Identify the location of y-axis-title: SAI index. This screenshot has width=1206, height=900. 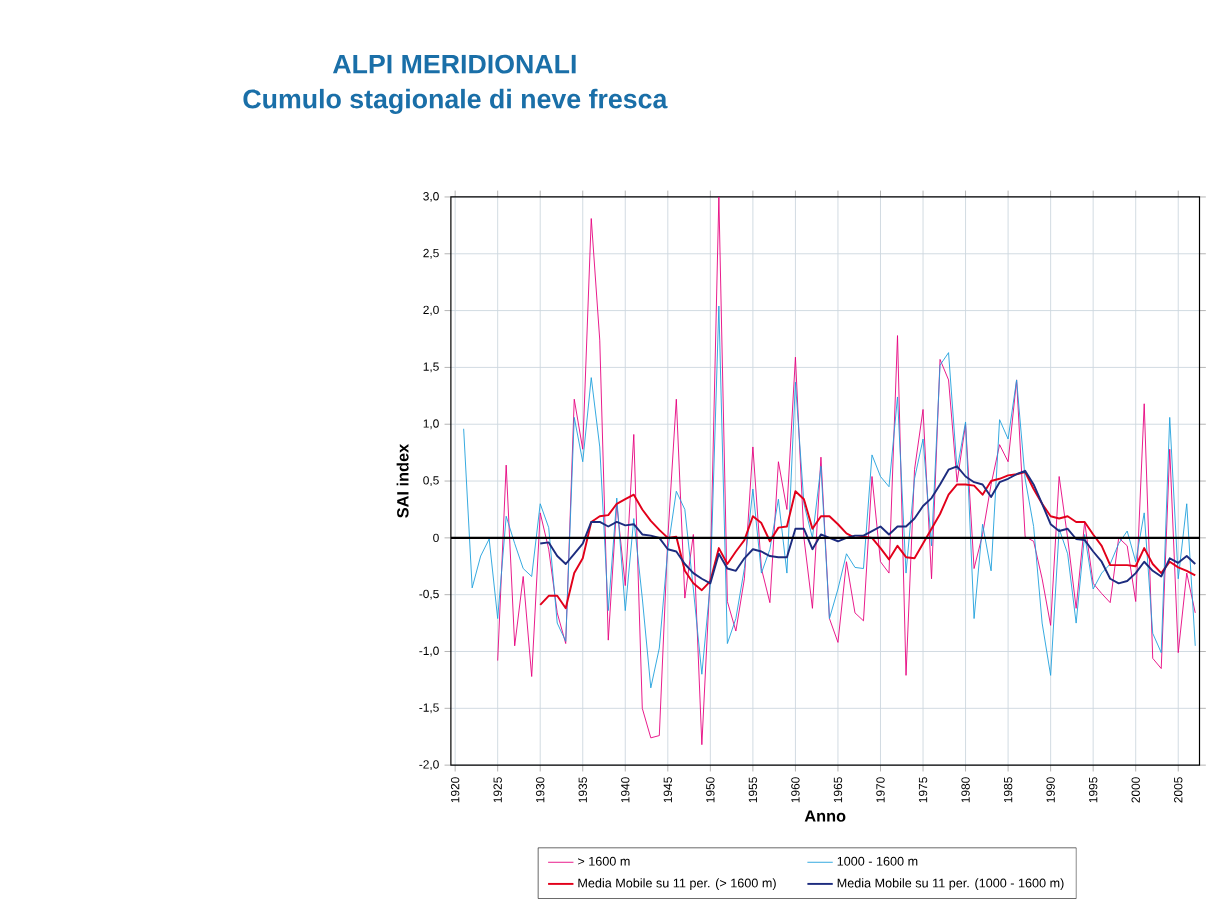
(402, 481).